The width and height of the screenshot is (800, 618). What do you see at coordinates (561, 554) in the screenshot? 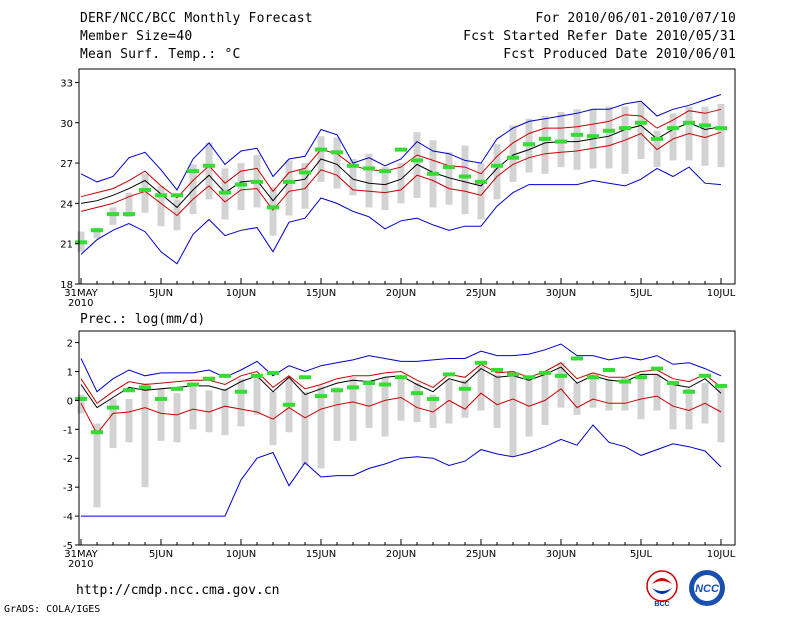
I see `prec-x-tick-label: 30JUN` at bounding box center [561, 554].